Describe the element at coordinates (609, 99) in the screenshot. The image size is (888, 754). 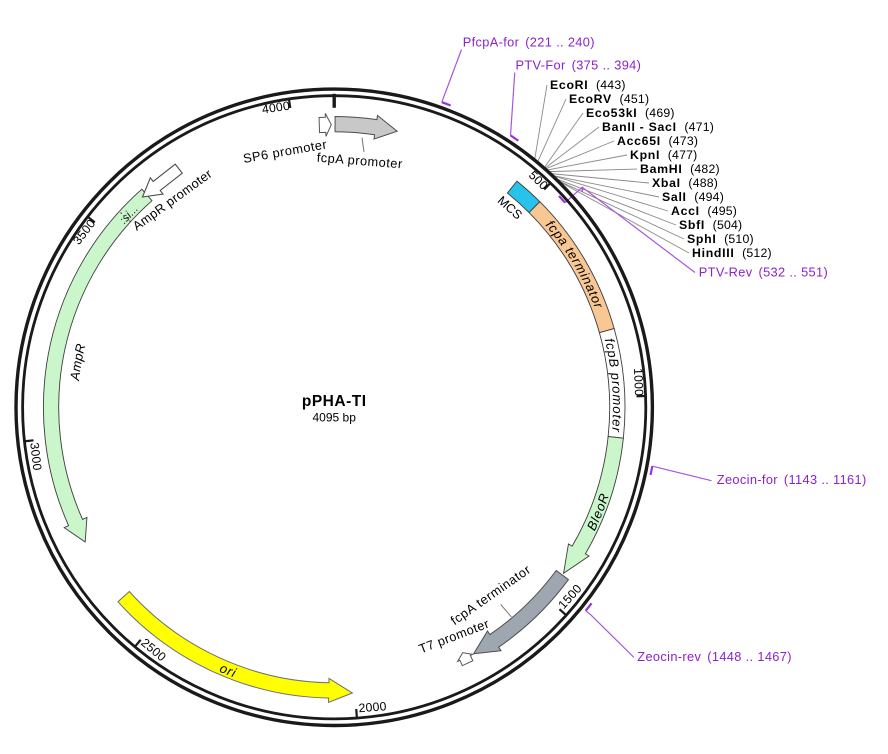
I see `svg-text: EcoRV (451)` at that location.